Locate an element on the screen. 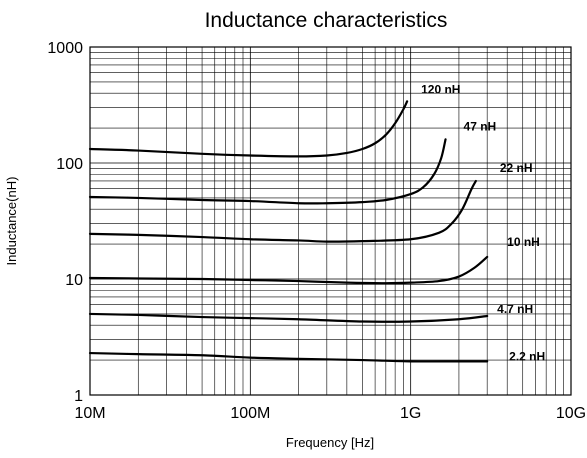 The height and width of the screenshot is (458, 587). x-tick-label: 10G is located at coordinates (571, 413).